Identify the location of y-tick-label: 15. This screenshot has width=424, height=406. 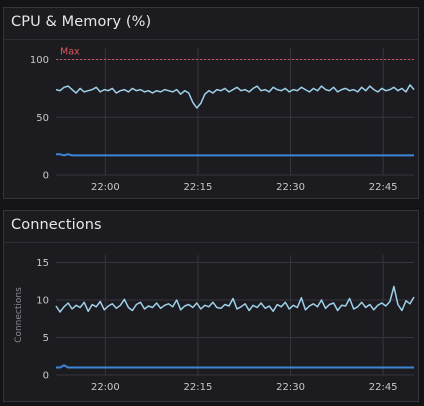
(42, 263).